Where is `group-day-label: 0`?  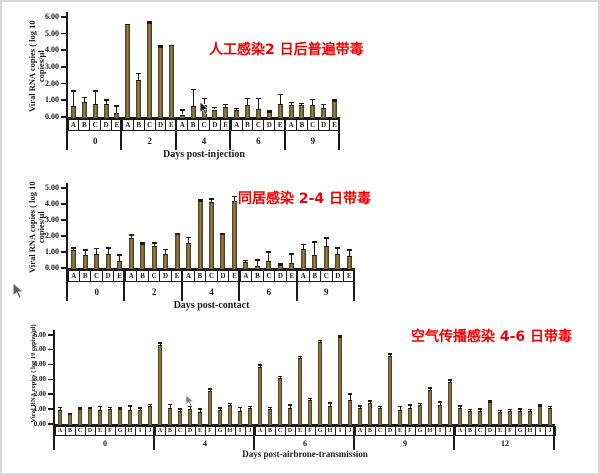 group-day-label: 0 is located at coordinates (105, 443).